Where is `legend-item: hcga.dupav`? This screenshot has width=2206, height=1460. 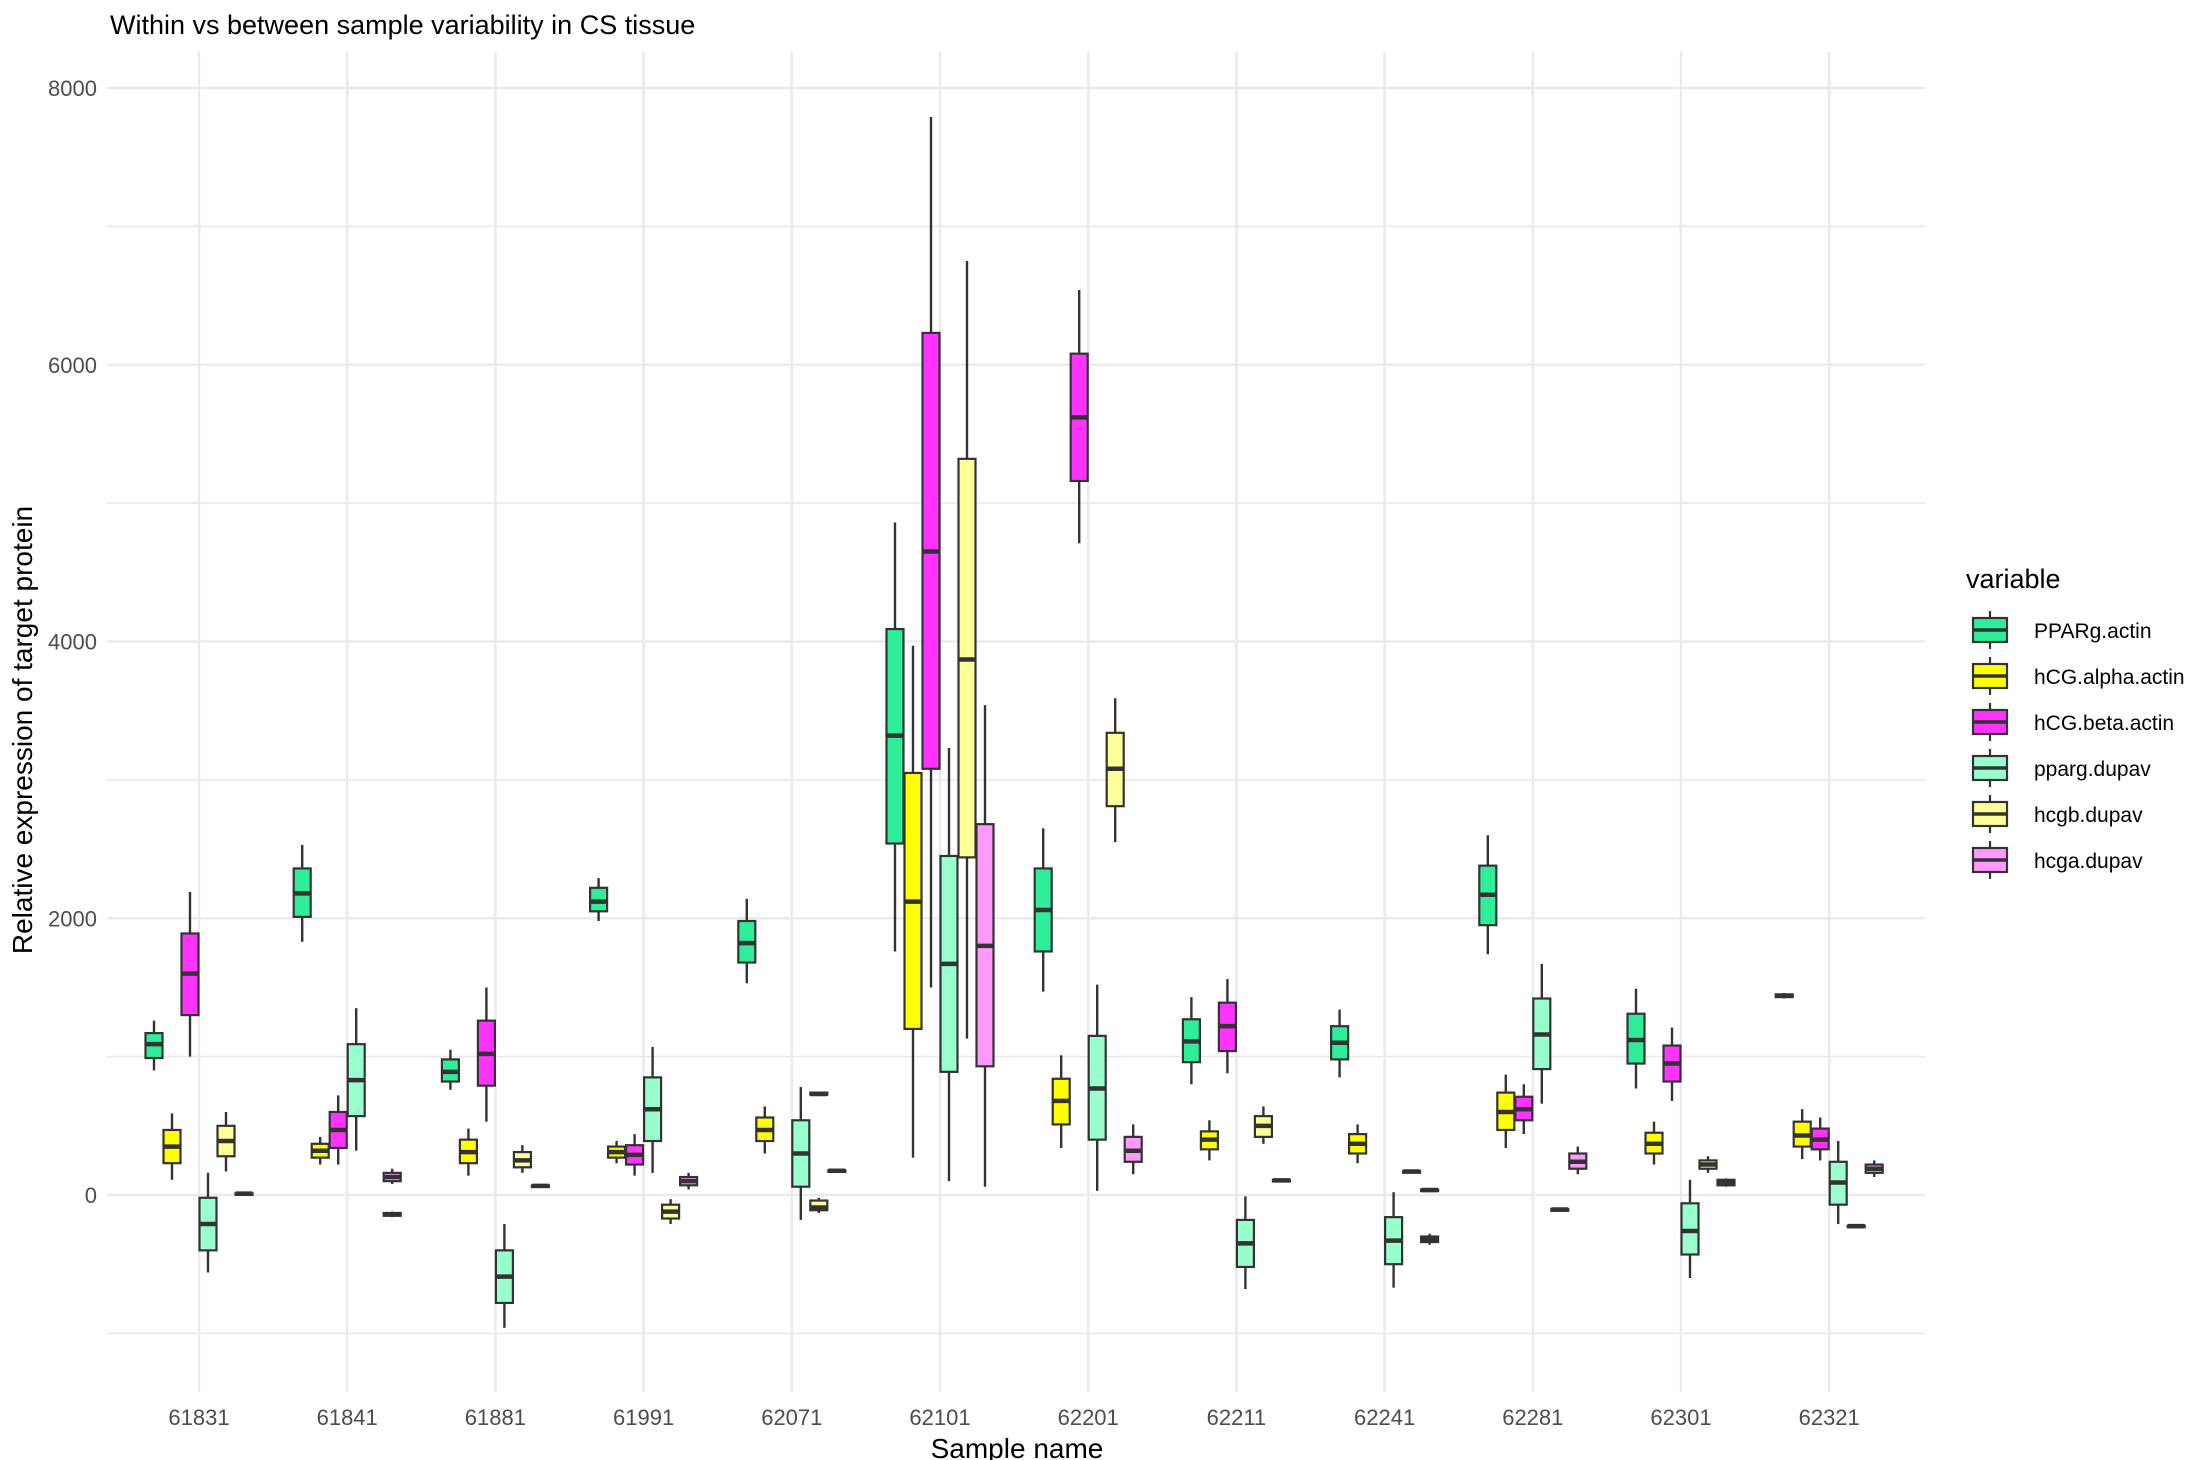
legend-item: hcga.dupav is located at coordinates (2057, 860).